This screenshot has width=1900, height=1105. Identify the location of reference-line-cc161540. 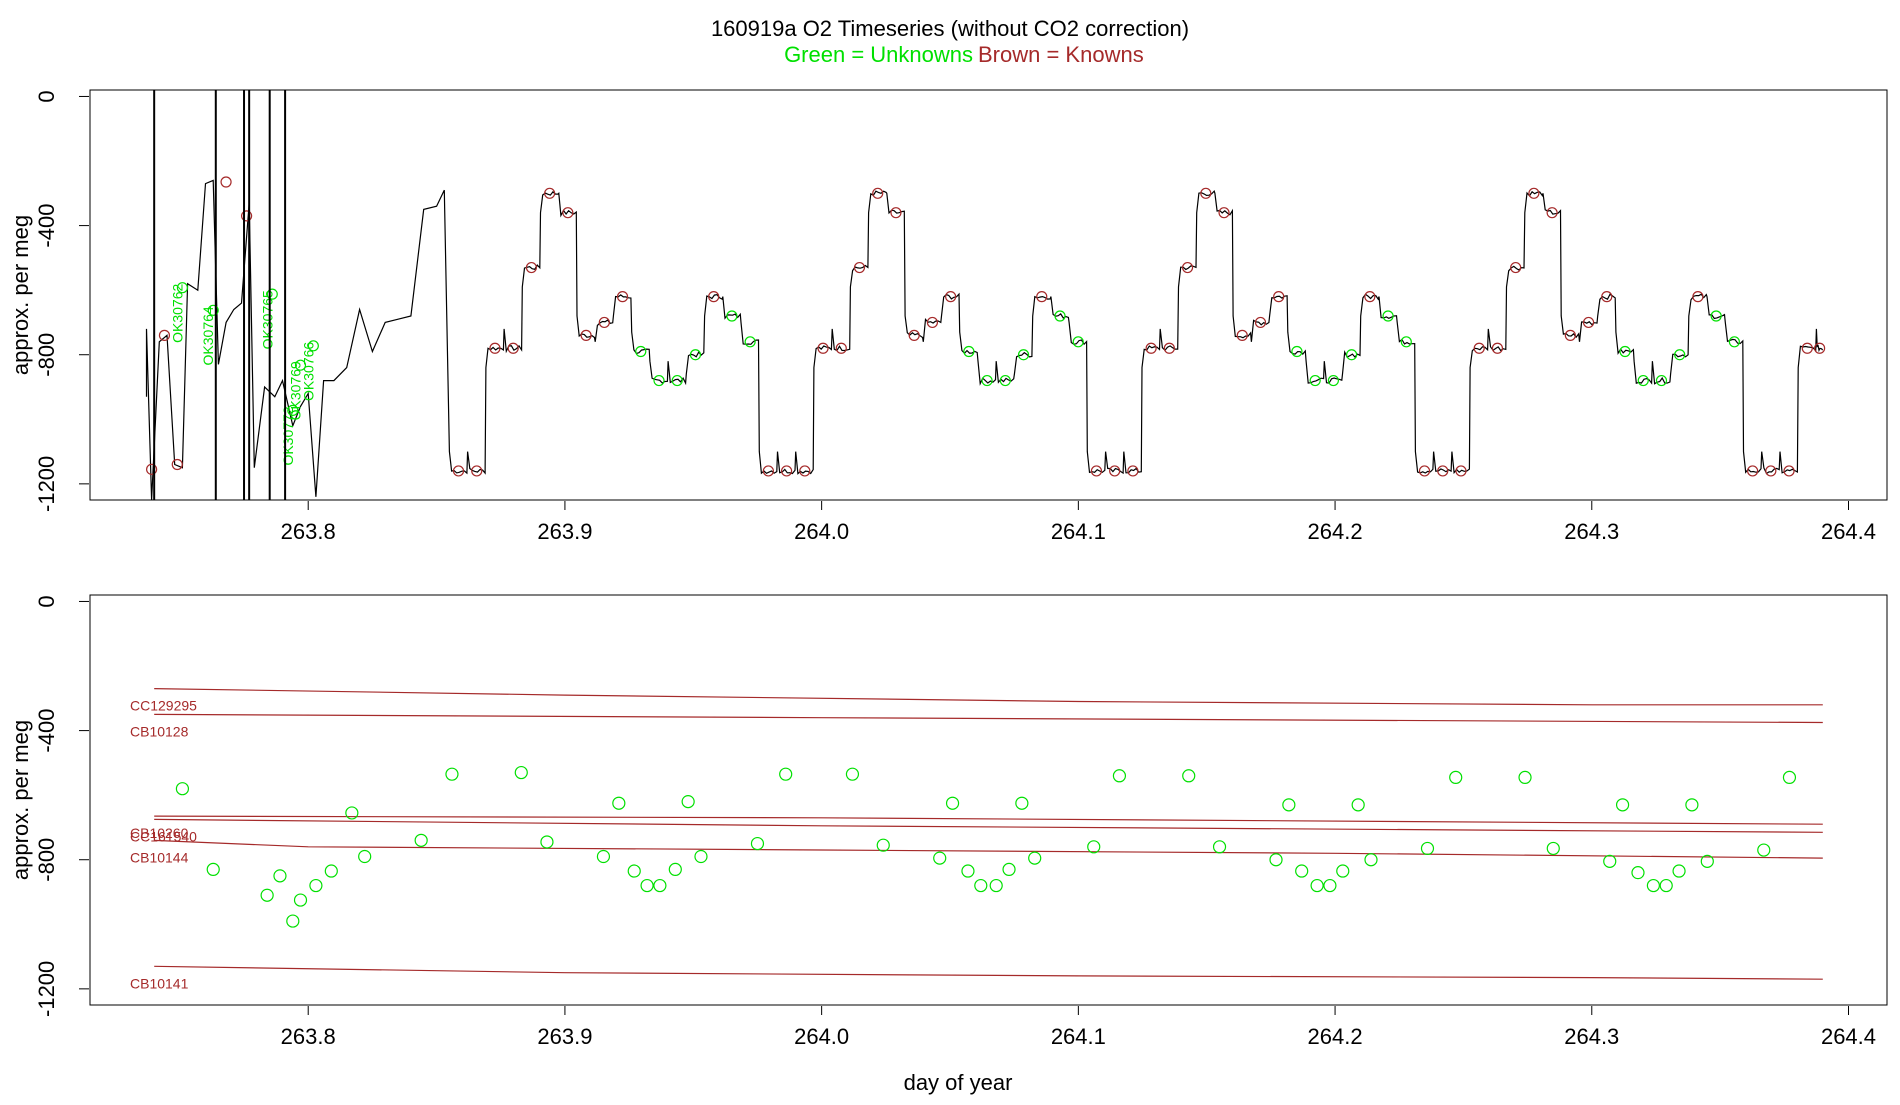
(988, 825).